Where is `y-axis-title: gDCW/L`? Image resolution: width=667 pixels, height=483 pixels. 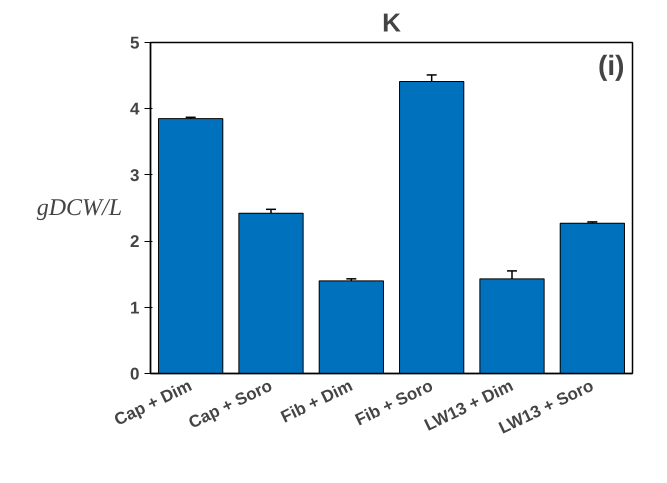
y-axis-title: gDCW/L is located at coordinates (79, 208).